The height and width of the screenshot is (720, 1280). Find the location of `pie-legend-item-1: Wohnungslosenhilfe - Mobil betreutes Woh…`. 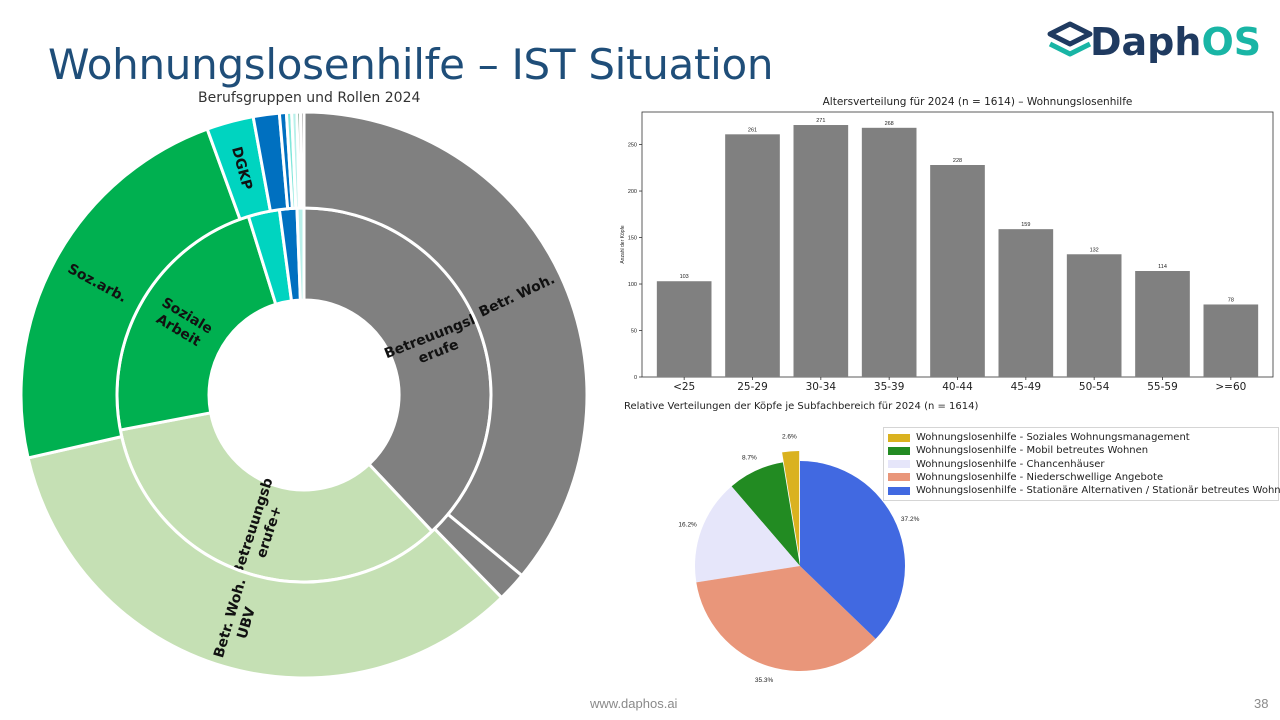

pie-legend-item-1: Wohnungslosenhilfe - Mobil betreutes Woh… is located at coordinates (1018, 450).